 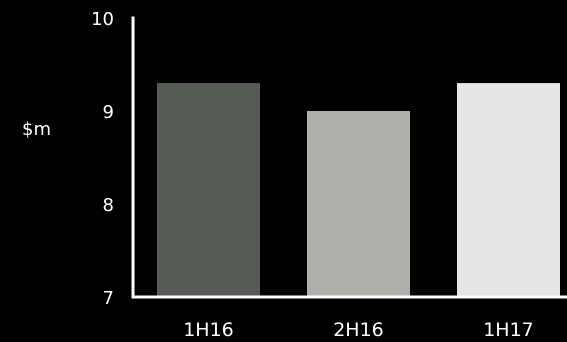 I want to click on x-axis-labels: 1H16 2H16 1H17, so click(x=358, y=330).